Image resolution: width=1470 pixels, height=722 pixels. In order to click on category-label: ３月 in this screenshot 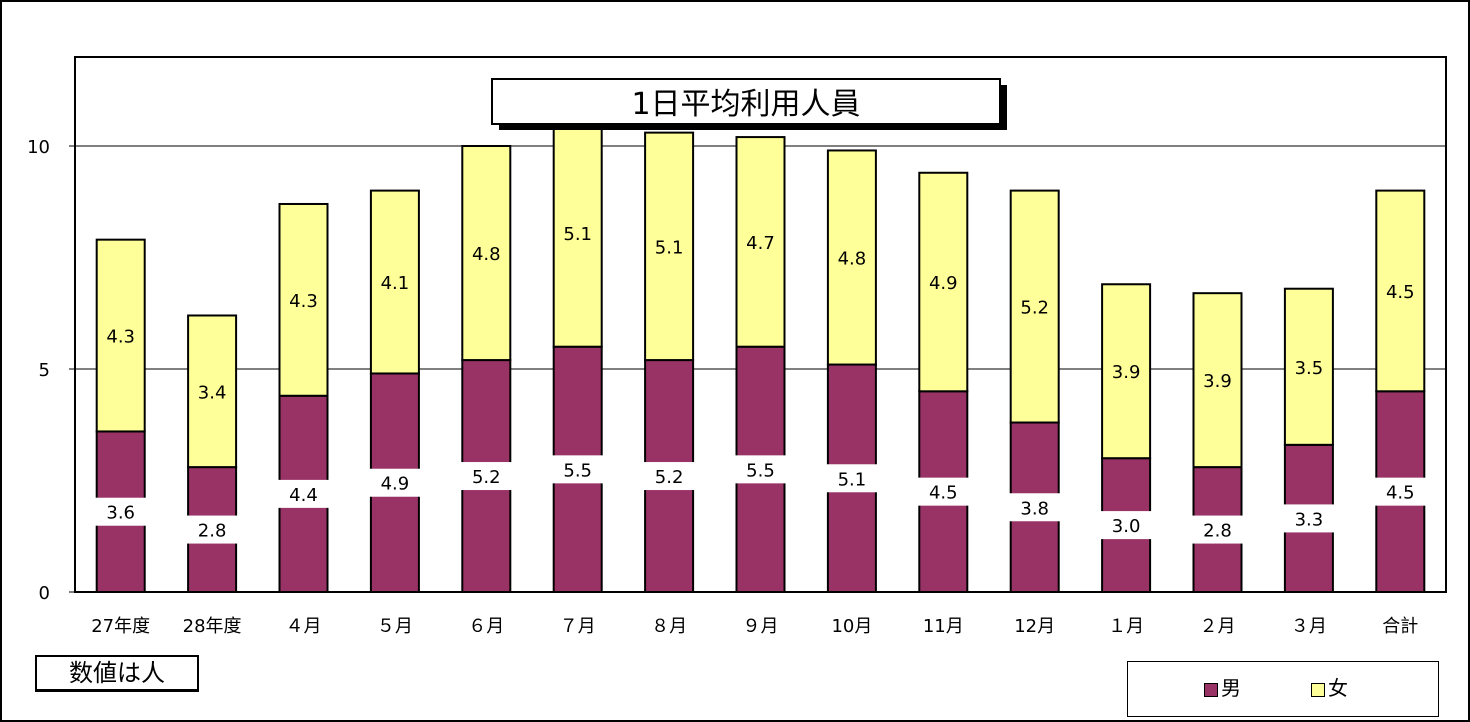, I will do `click(1309, 626)`.